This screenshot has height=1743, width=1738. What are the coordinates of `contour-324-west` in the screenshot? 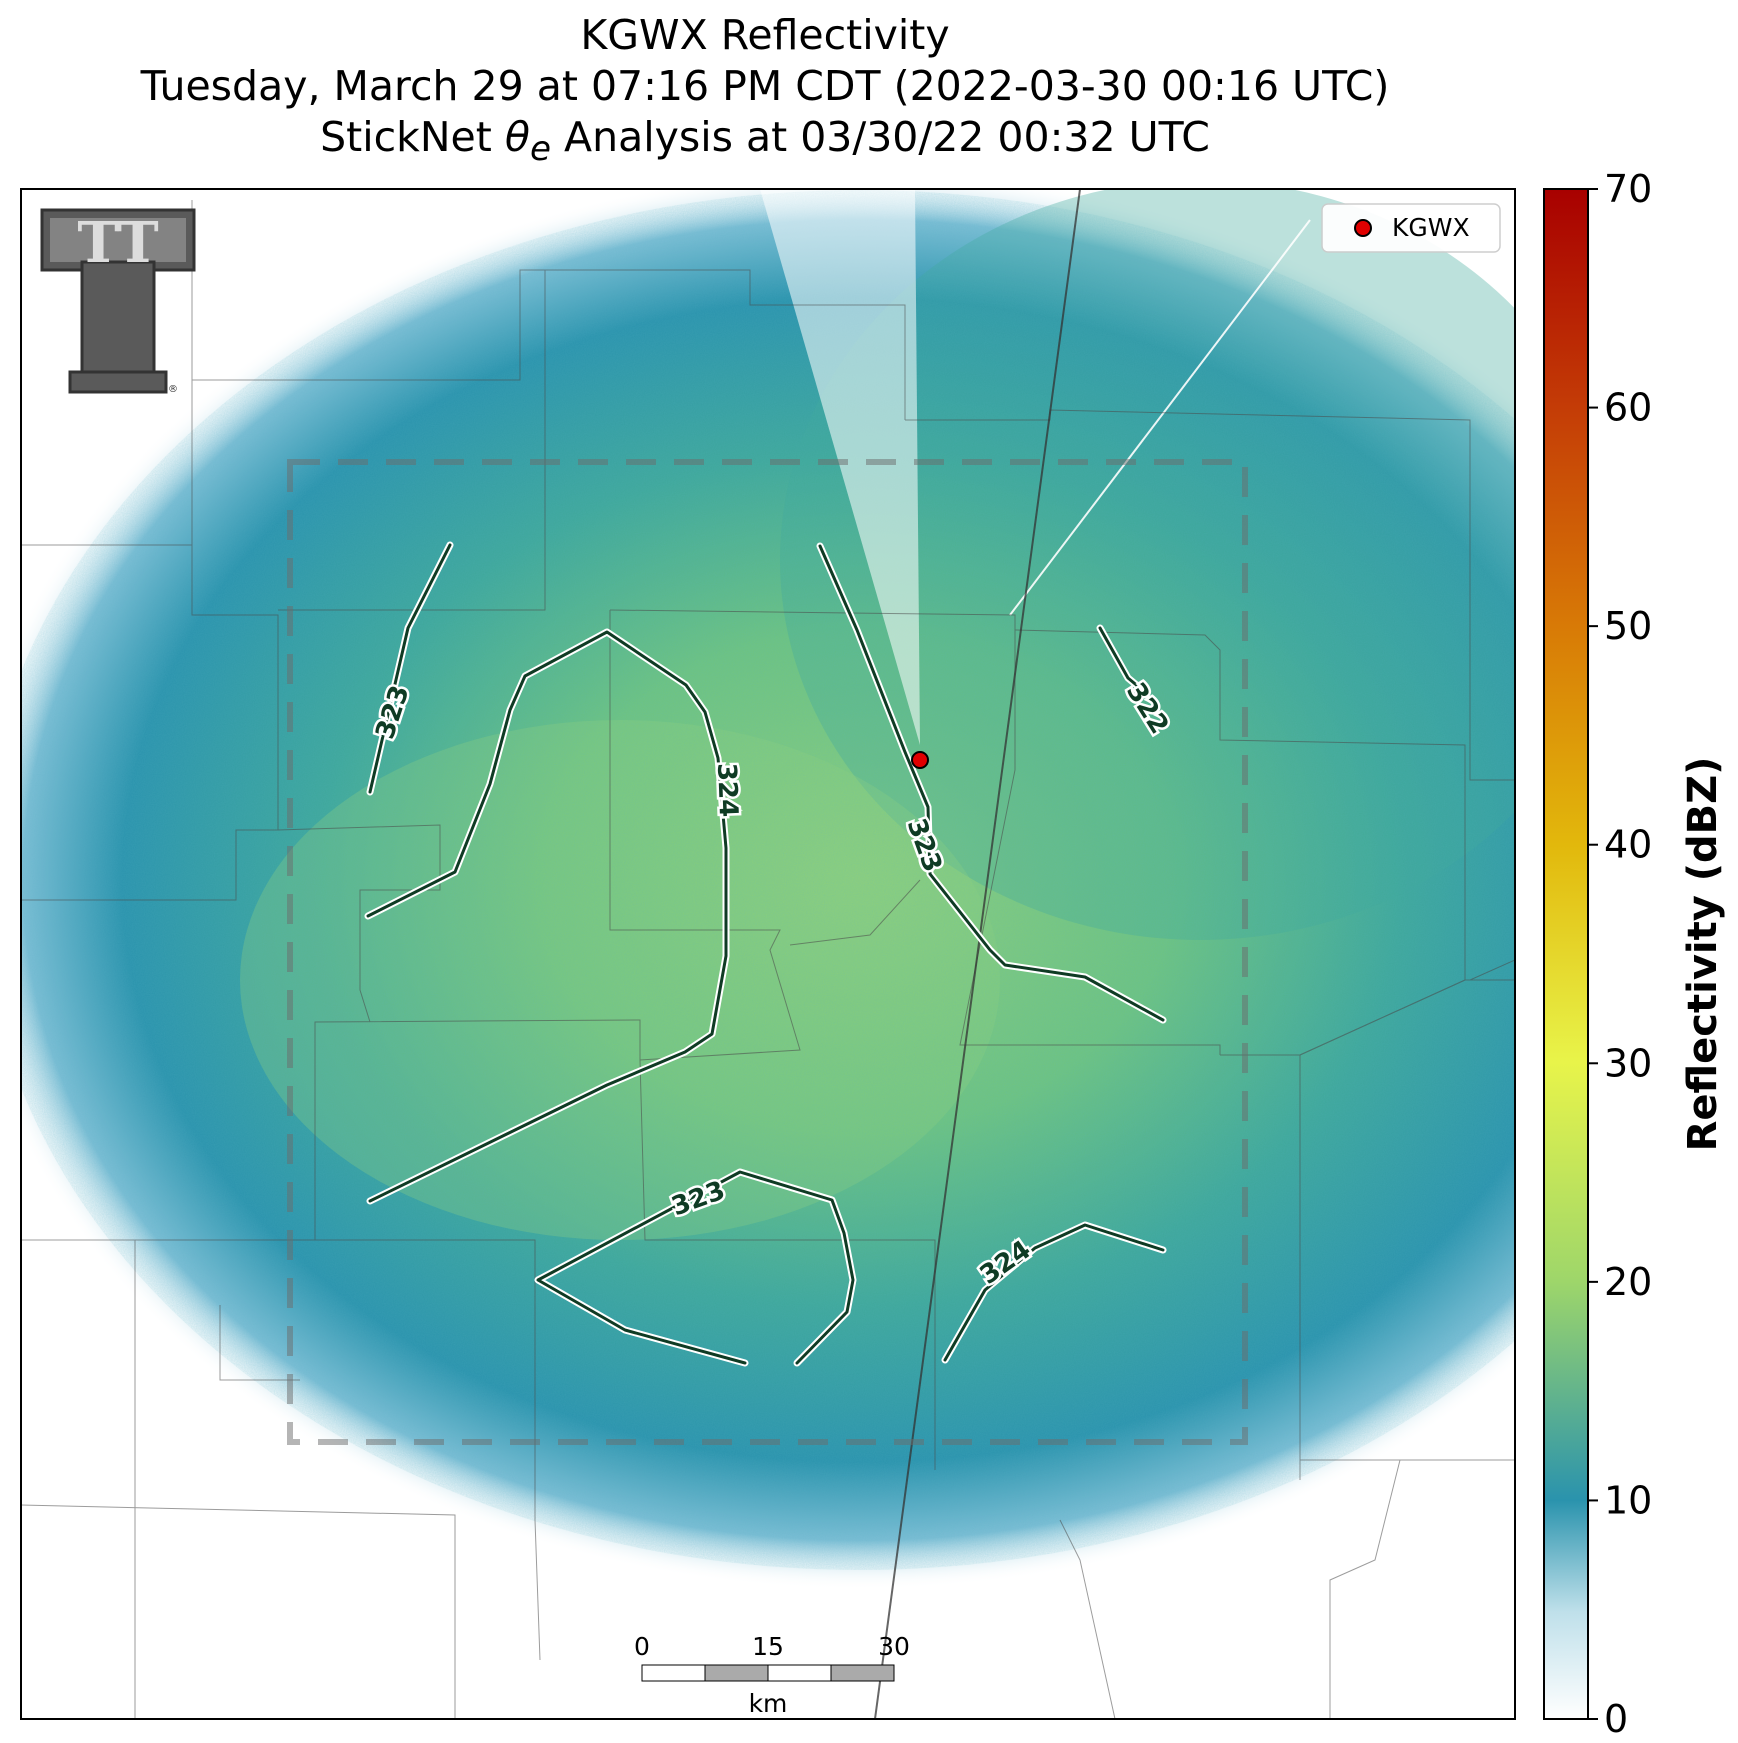 It's located at (547, 916).